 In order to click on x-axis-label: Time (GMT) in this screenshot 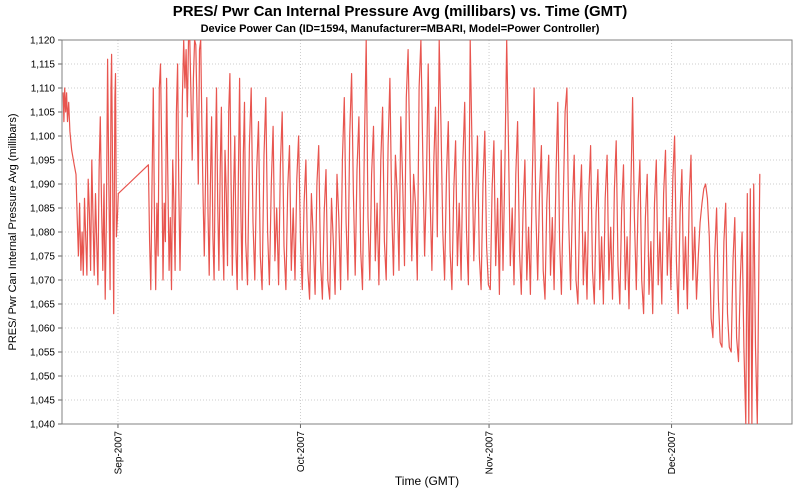, I will do `click(427, 481)`.